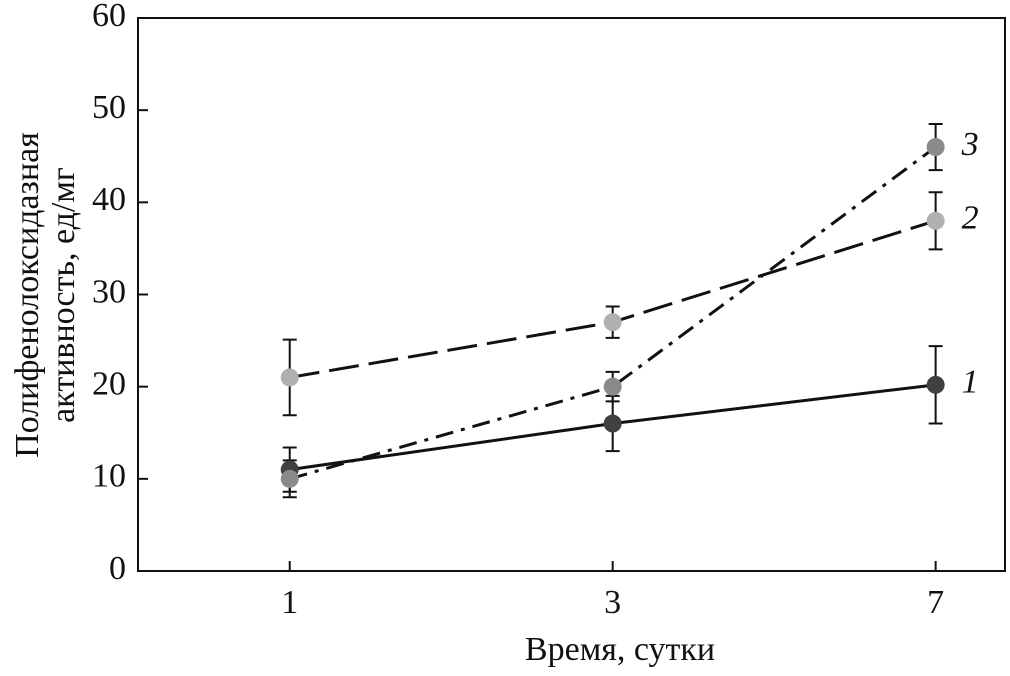 The width and height of the screenshot is (1010, 676). I want to click on y-tick-label: 40, so click(109, 199).